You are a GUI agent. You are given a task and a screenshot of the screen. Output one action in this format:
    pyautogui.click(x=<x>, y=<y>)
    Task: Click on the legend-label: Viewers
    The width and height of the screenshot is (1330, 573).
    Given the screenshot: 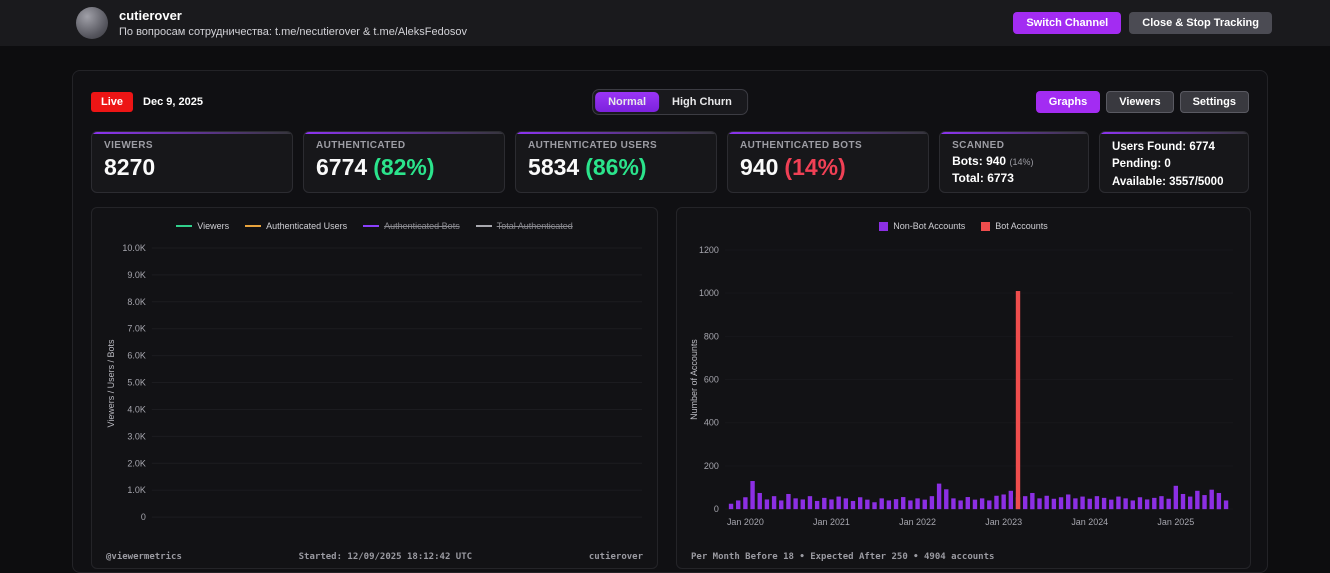 What is the action you would take?
    pyautogui.click(x=213, y=226)
    